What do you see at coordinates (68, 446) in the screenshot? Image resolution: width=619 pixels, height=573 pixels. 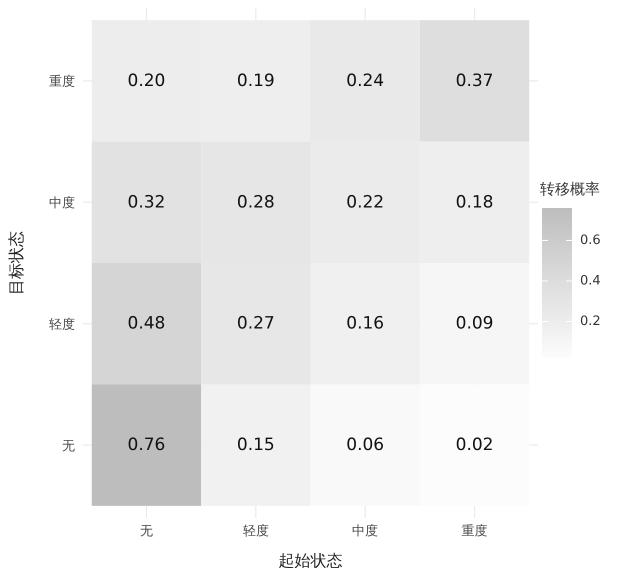 I see `y-tick-label: 无` at bounding box center [68, 446].